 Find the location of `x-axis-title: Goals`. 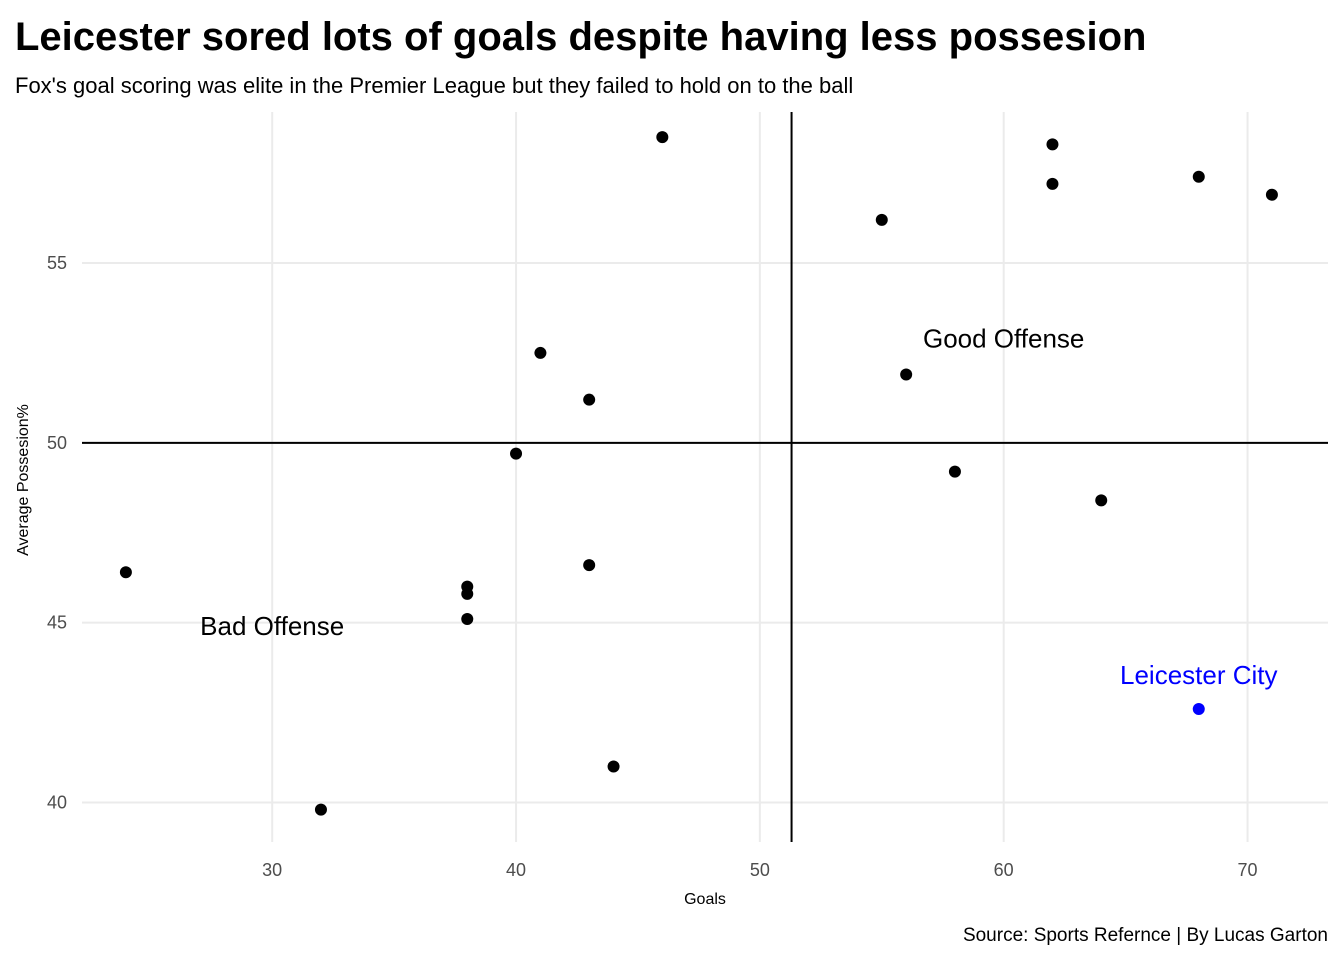

x-axis-title: Goals is located at coordinates (705, 899).